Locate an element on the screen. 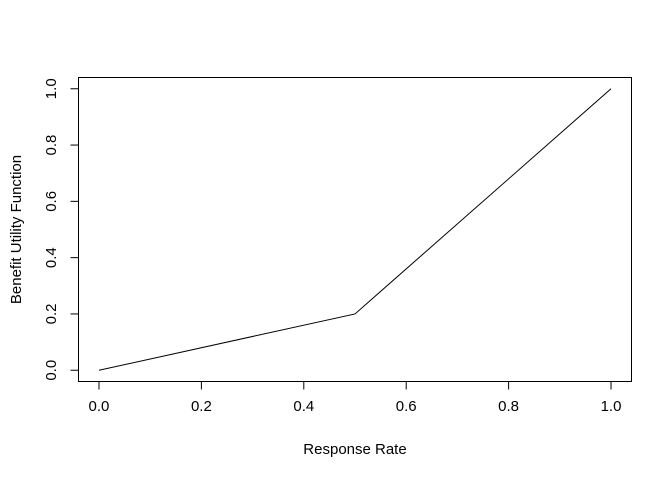 This screenshot has width=672, height=480. y-tick-label: 0.4 is located at coordinates (51, 257).